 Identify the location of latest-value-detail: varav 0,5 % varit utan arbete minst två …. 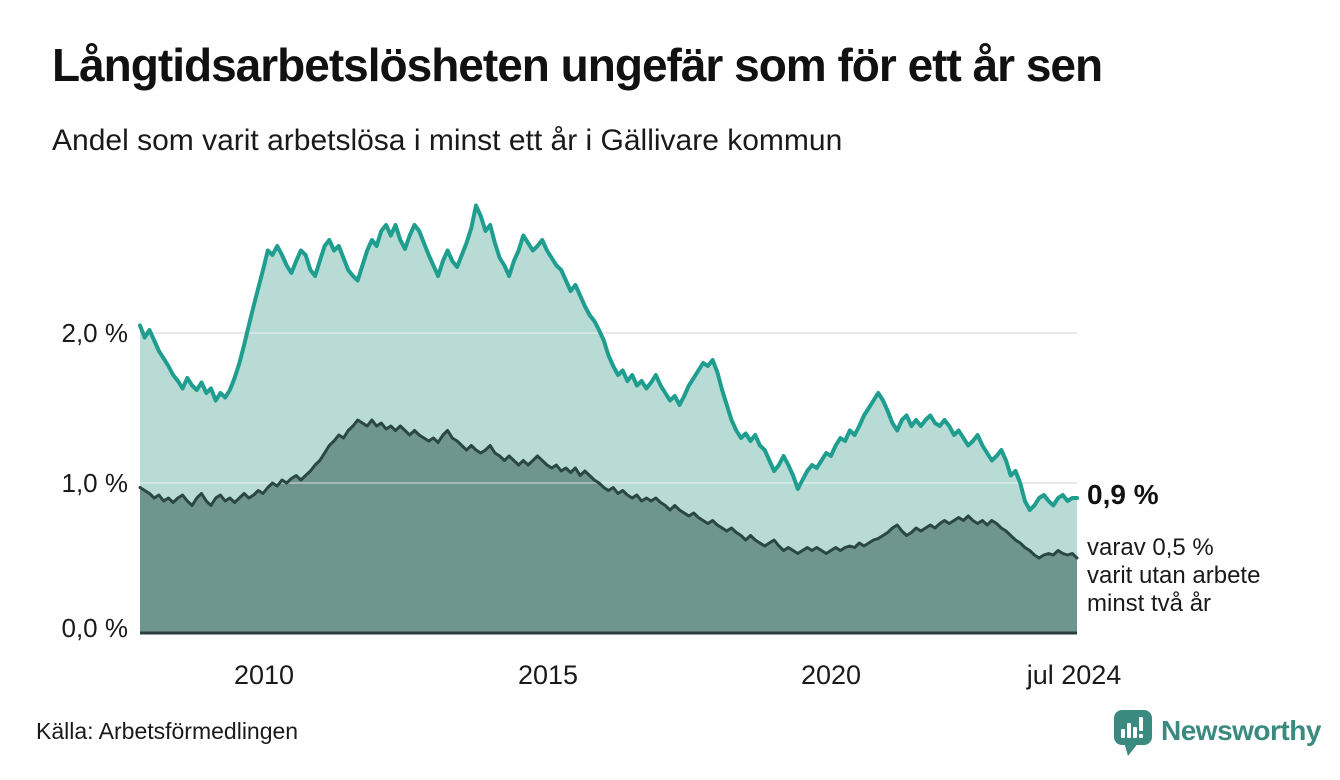
(1212, 576).